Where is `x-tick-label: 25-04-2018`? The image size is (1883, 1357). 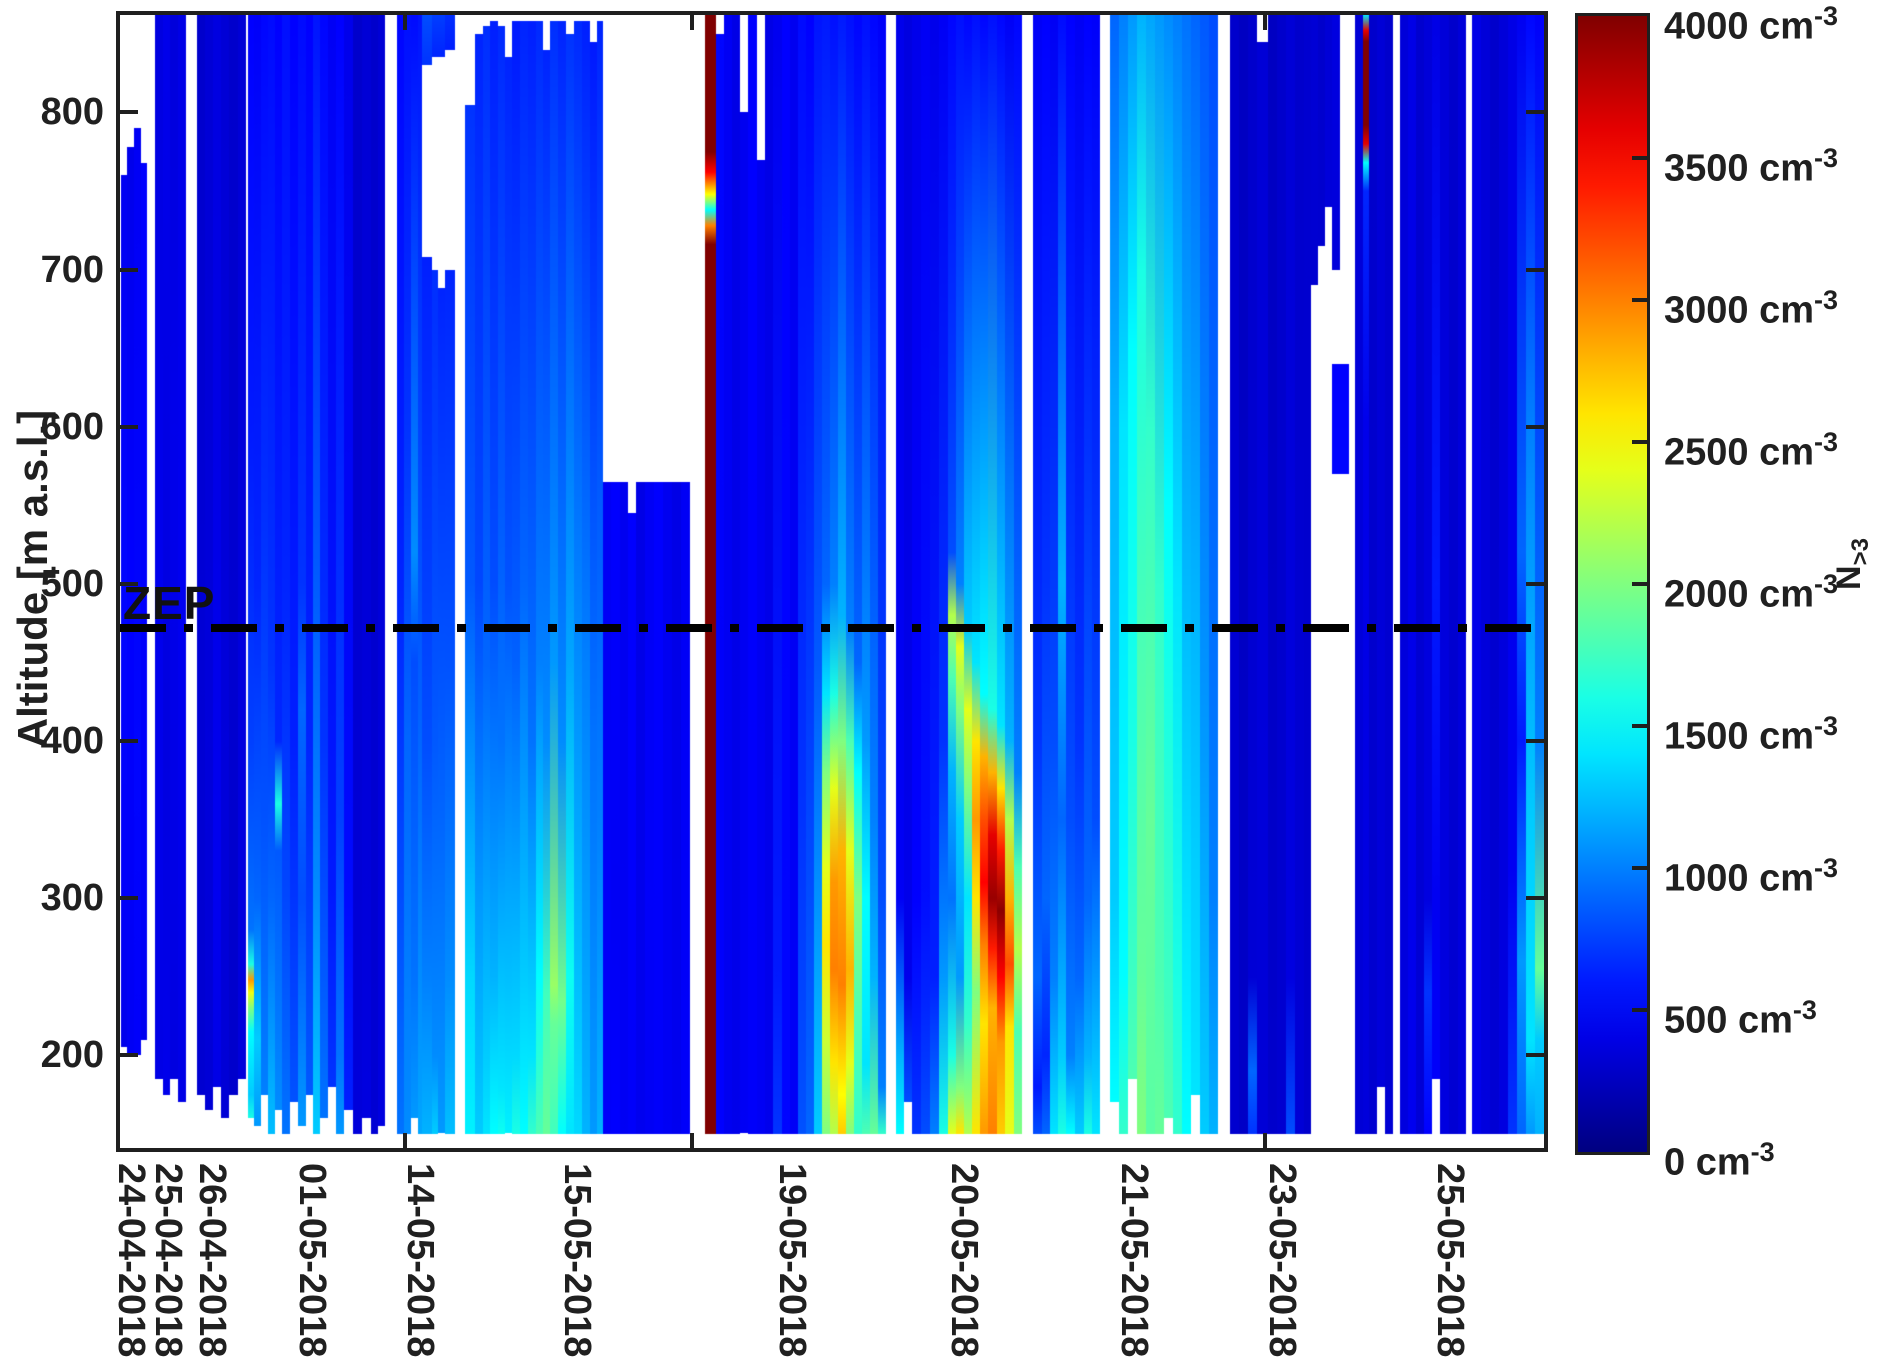 x-tick-label: 25-04-2018 is located at coordinates (168, 1260).